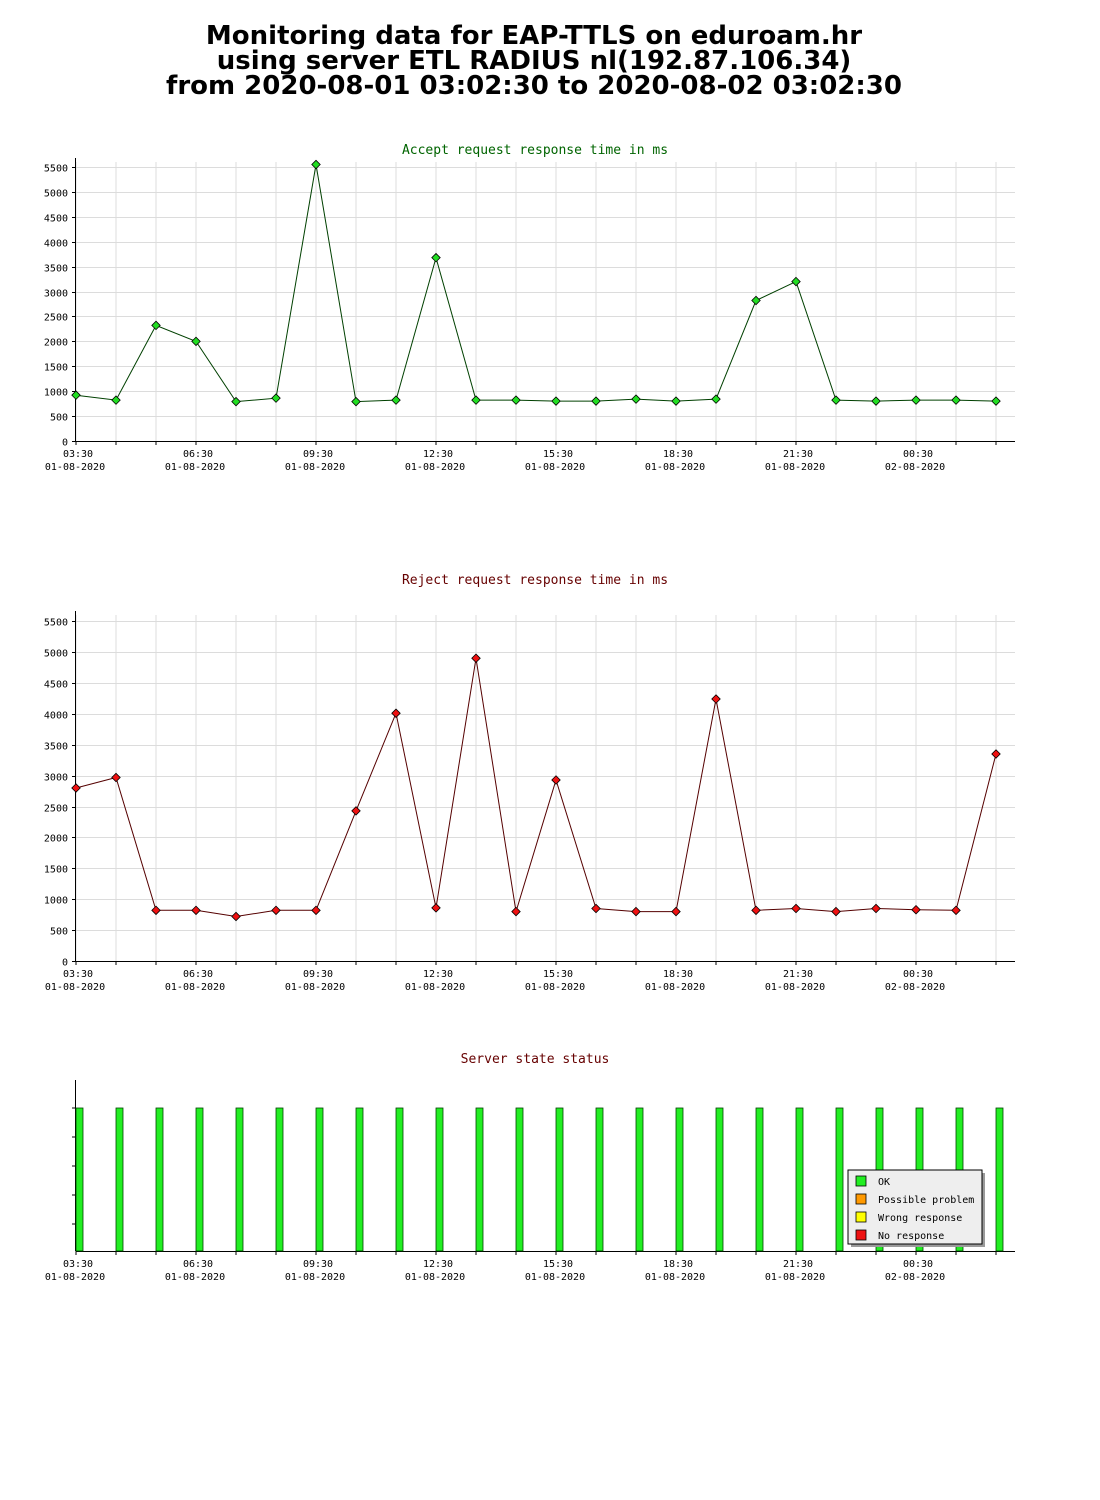 The height and width of the screenshot is (1500, 1100). What do you see at coordinates (56, 368) in the screenshot?
I see `y-tick-label: 1500` at bounding box center [56, 368].